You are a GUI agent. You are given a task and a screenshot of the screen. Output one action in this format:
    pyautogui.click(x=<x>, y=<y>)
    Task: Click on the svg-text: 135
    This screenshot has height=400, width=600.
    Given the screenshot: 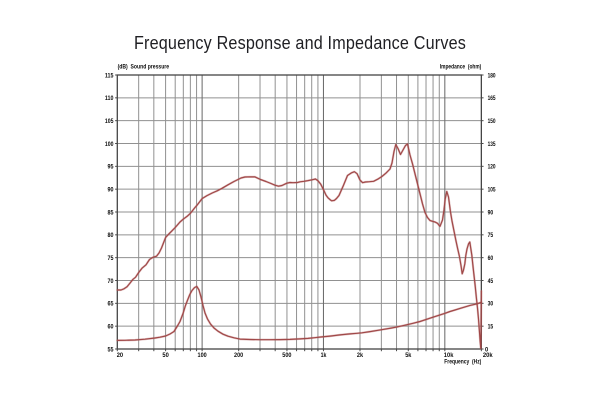 What is the action you would take?
    pyautogui.click(x=492, y=144)
    